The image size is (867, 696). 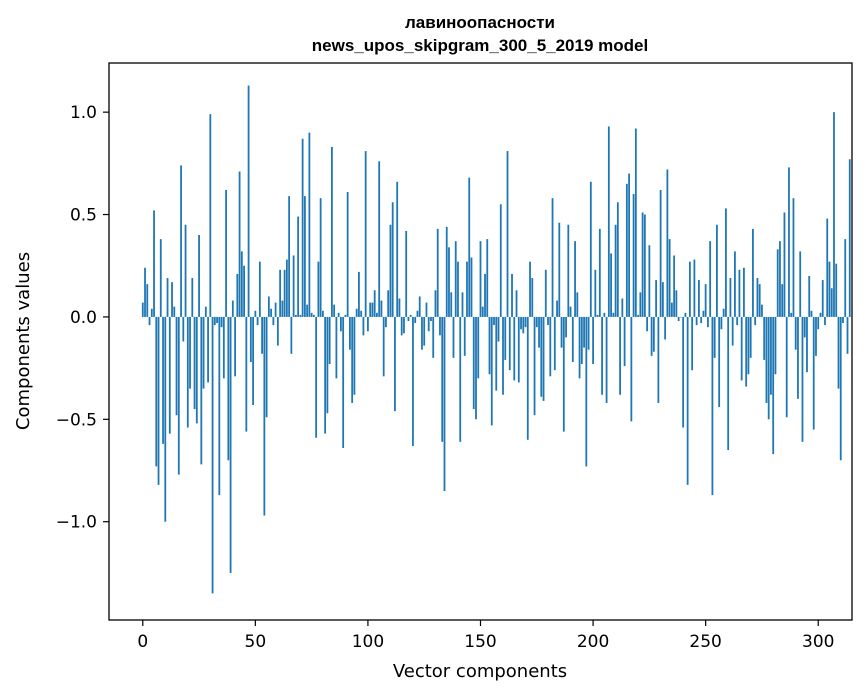 What do you see at coordinates (480, 671) in the screenshot?
I see `x-axis-label: Vector components` at bounding box center [480, 671].